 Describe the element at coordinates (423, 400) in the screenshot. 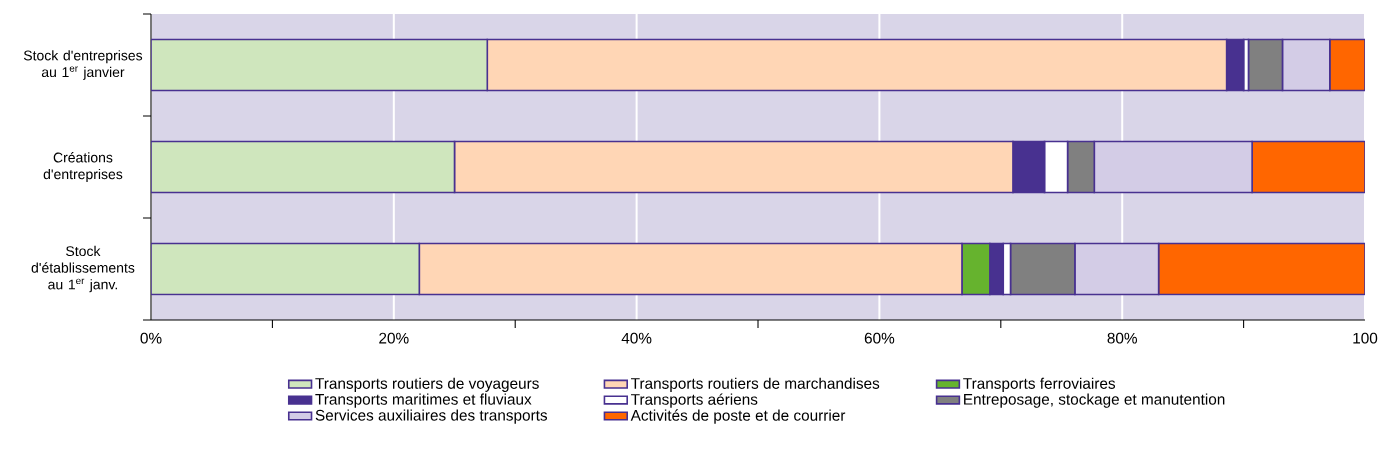

I see `legend-label: Transports maritimes et fluviaux` at that location.